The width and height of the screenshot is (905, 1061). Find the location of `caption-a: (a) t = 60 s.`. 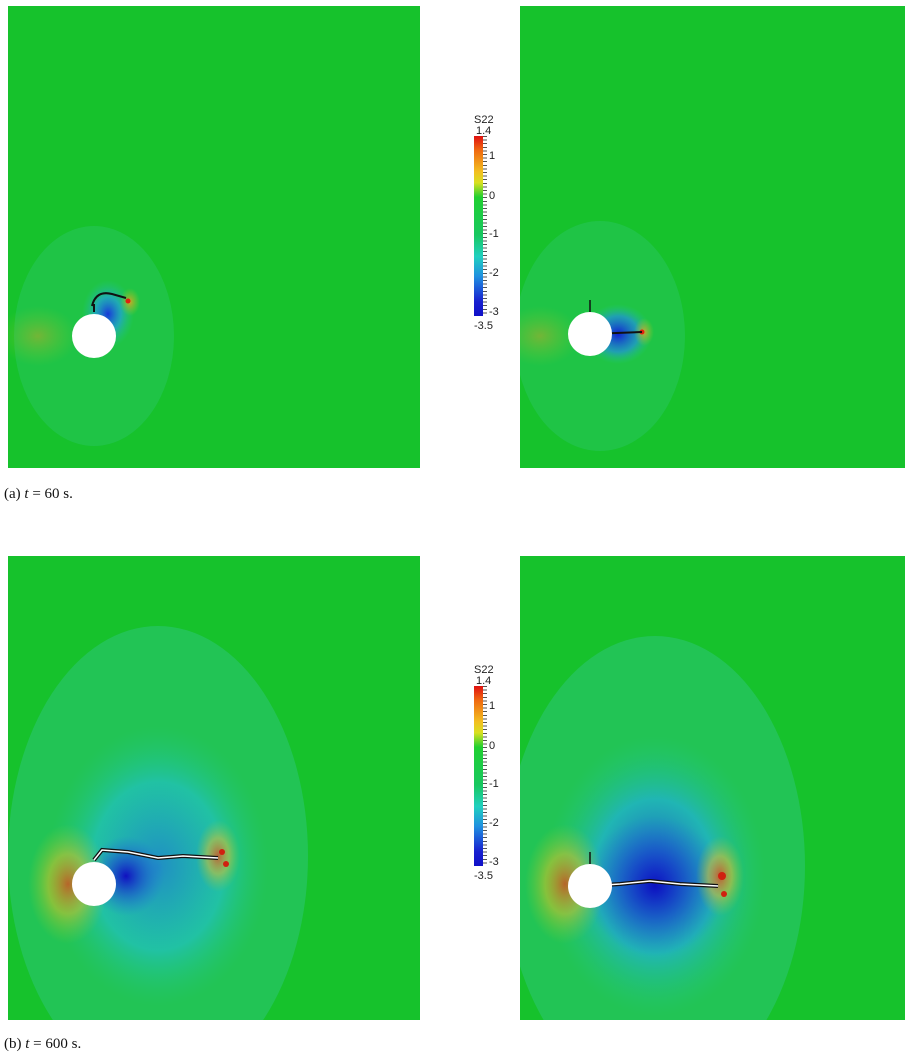

caption-a: (a) t = 60 s. is located at coordinates (38, 494).